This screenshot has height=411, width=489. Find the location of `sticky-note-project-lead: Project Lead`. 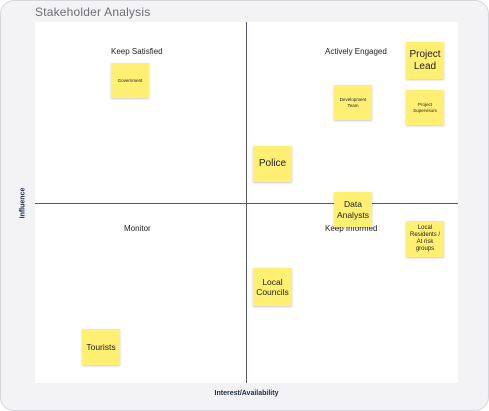

sticky-note-project-lead: Project Lead is located at coordinates (425, 60).